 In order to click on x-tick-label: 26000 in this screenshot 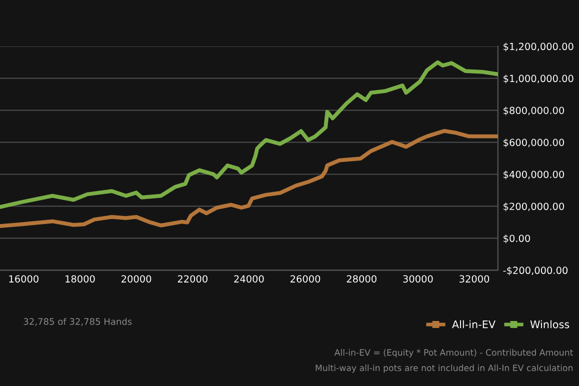, I will do `click(305, 279)`.